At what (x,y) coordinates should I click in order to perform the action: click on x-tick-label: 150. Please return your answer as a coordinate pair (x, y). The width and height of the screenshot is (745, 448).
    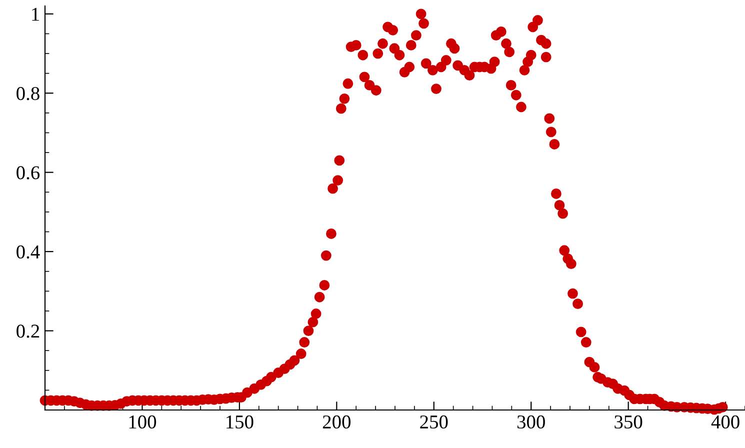
    Looking at the image, I should click on (240, 422).